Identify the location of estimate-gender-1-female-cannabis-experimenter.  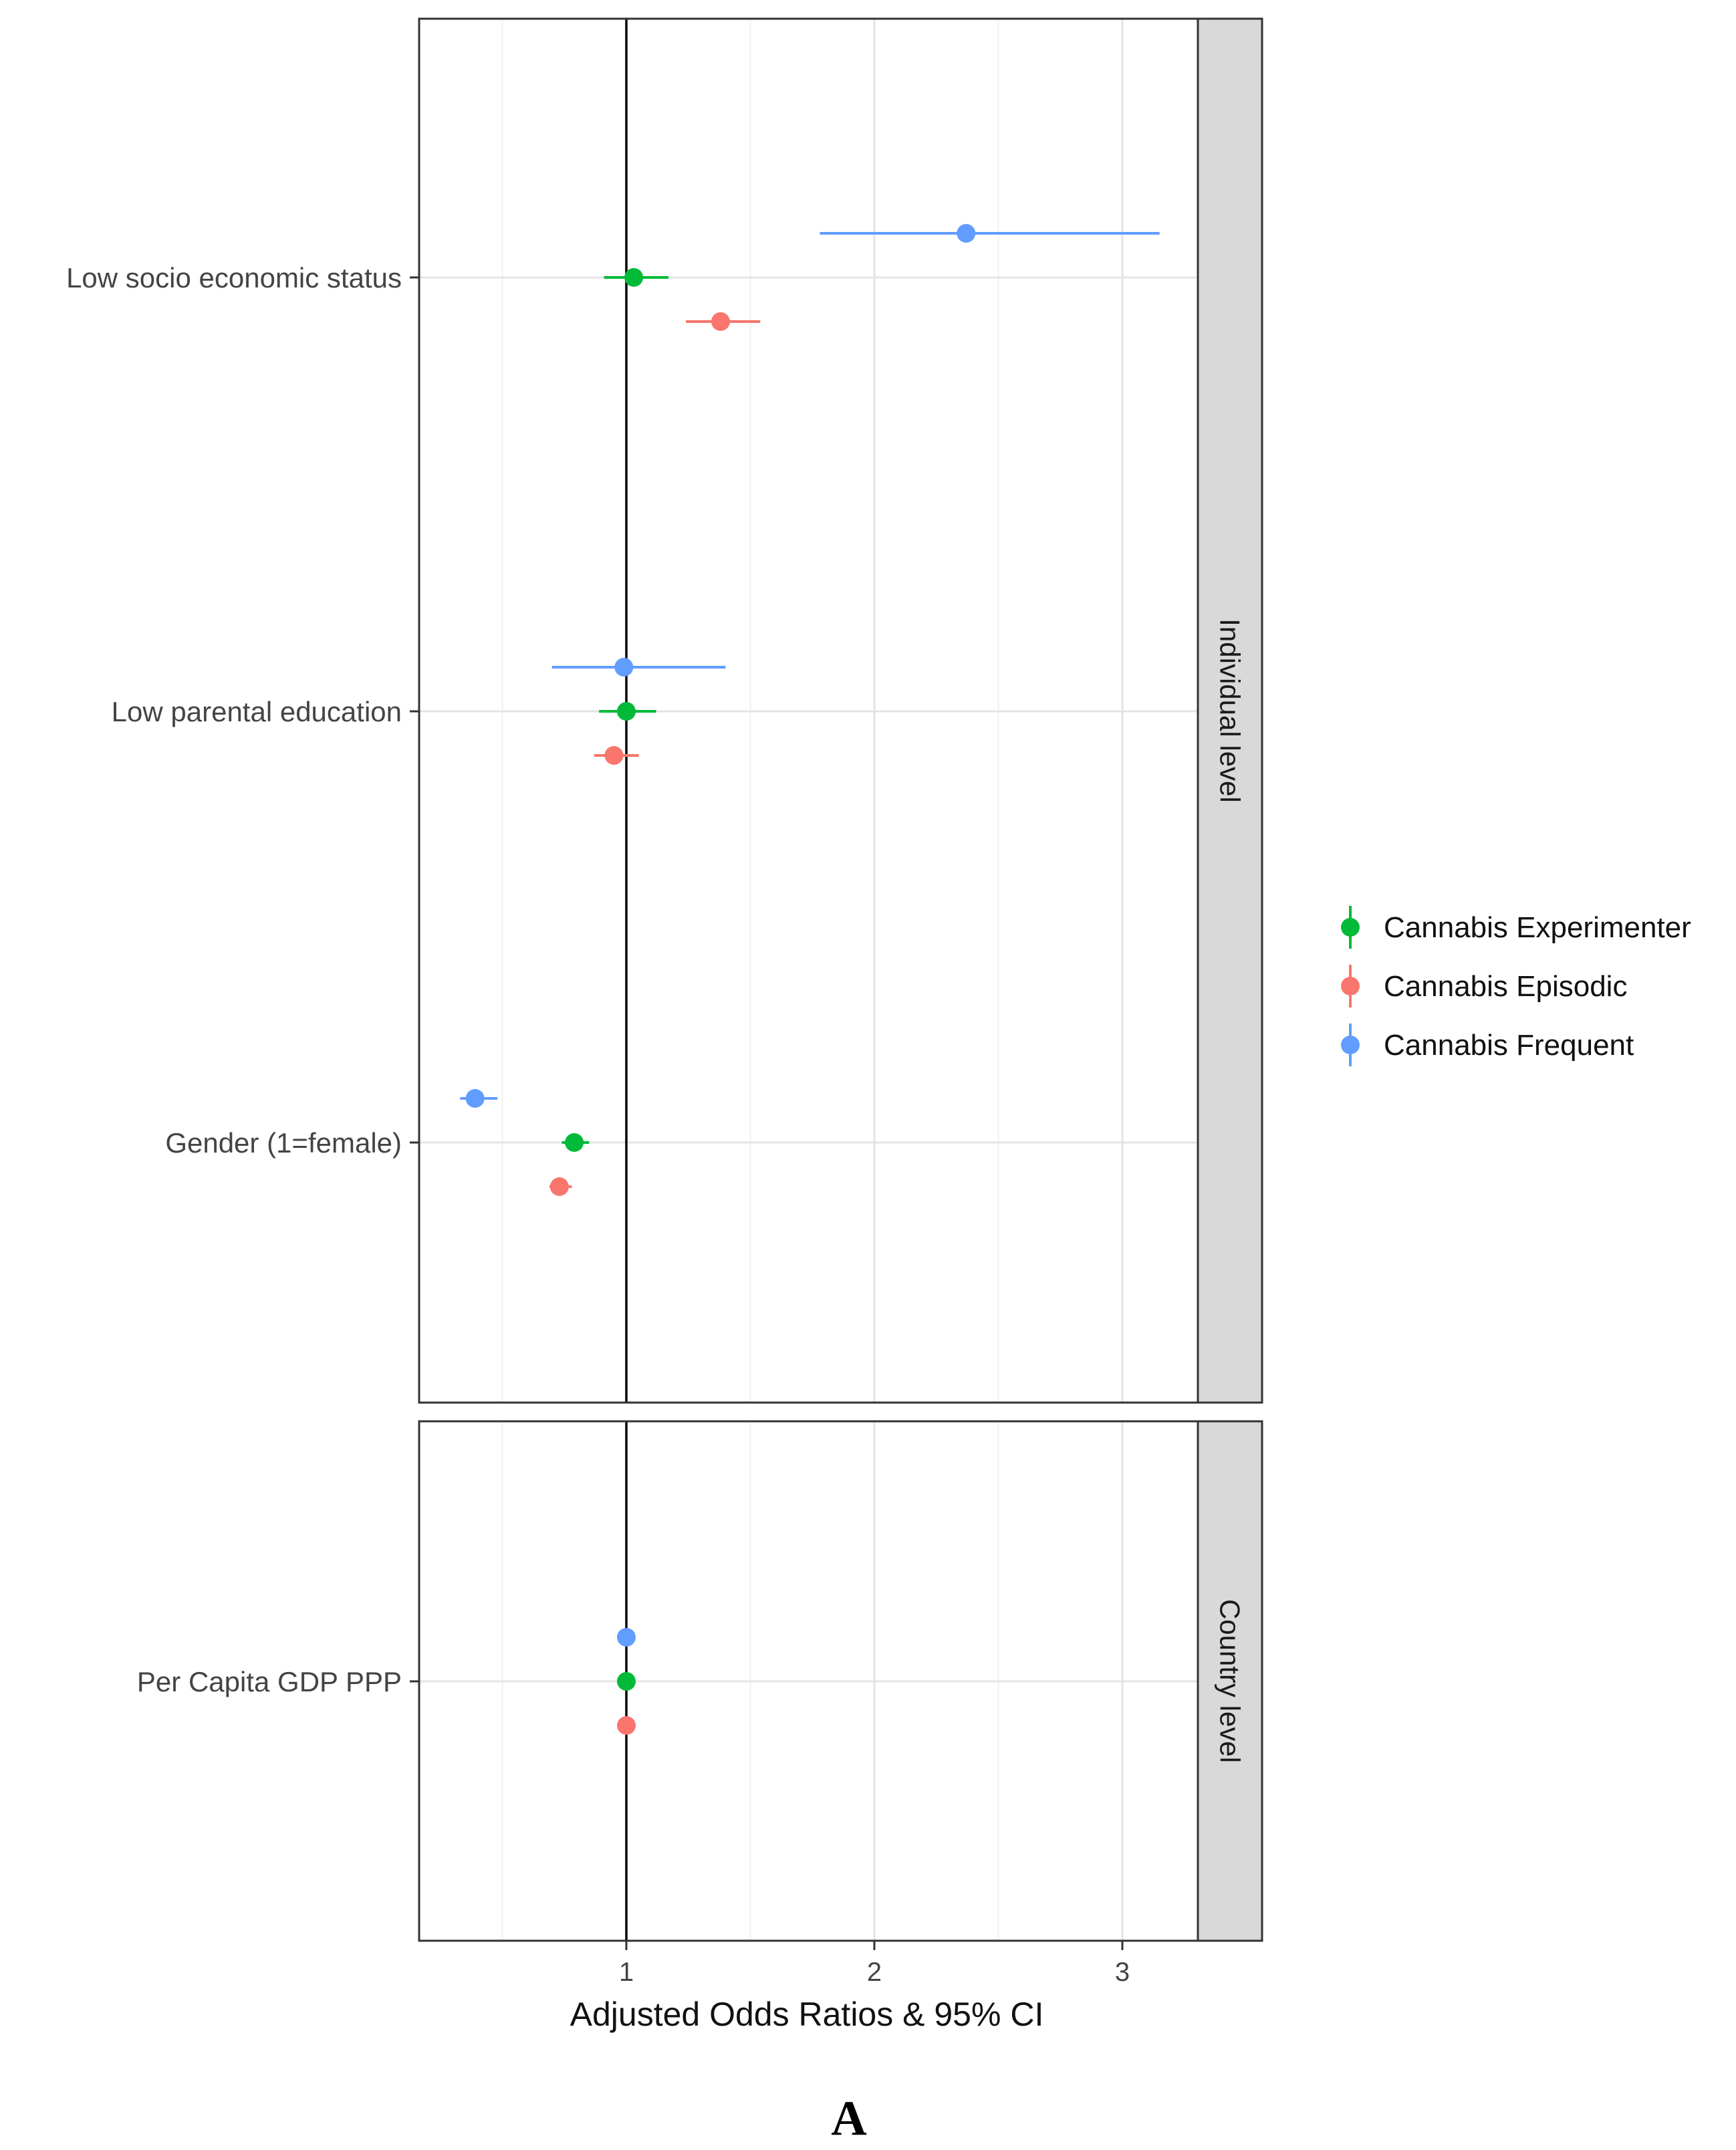
(576, 1142).